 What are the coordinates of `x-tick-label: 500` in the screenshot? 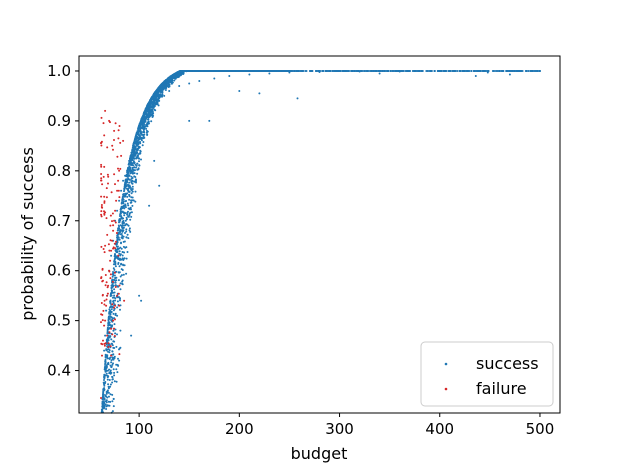 It's located at (540, 429).